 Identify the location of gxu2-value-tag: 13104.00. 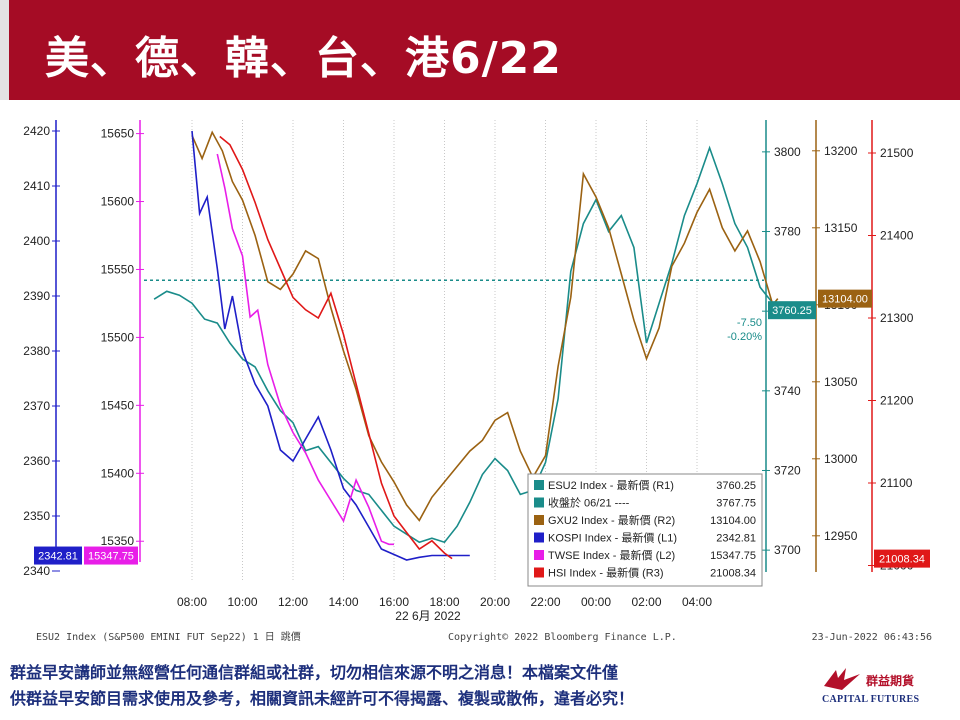
(845, 300).